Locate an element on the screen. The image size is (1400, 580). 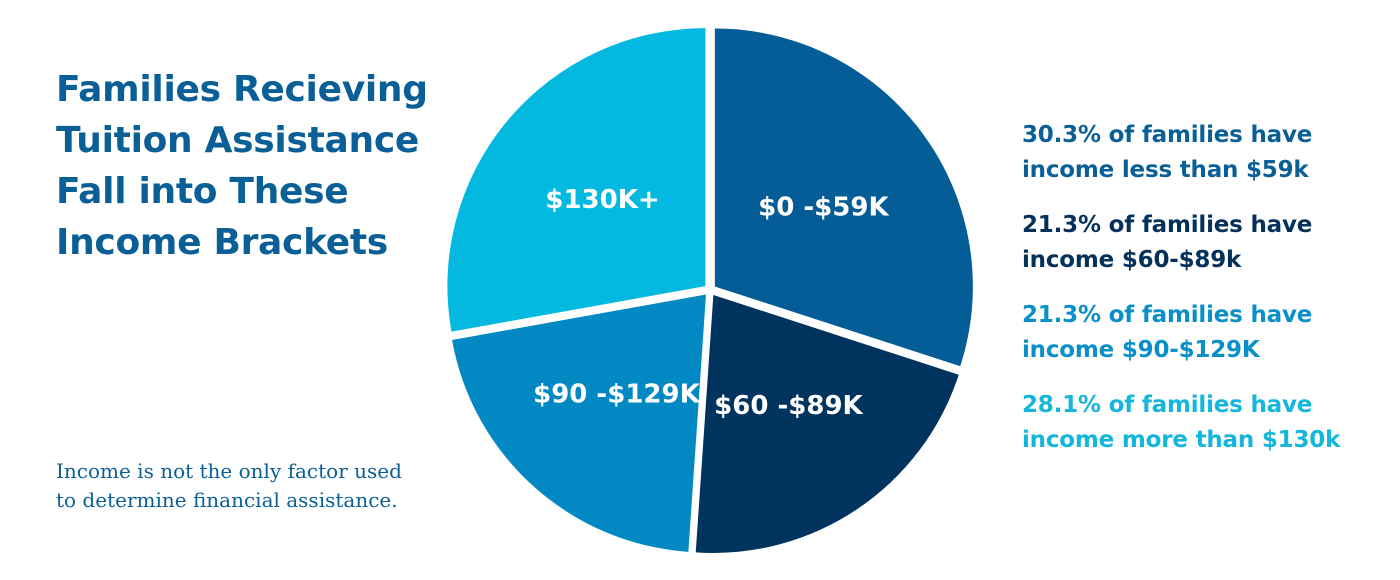
legend-item-line: income more than $130k is located at coordinates (1181, 440).